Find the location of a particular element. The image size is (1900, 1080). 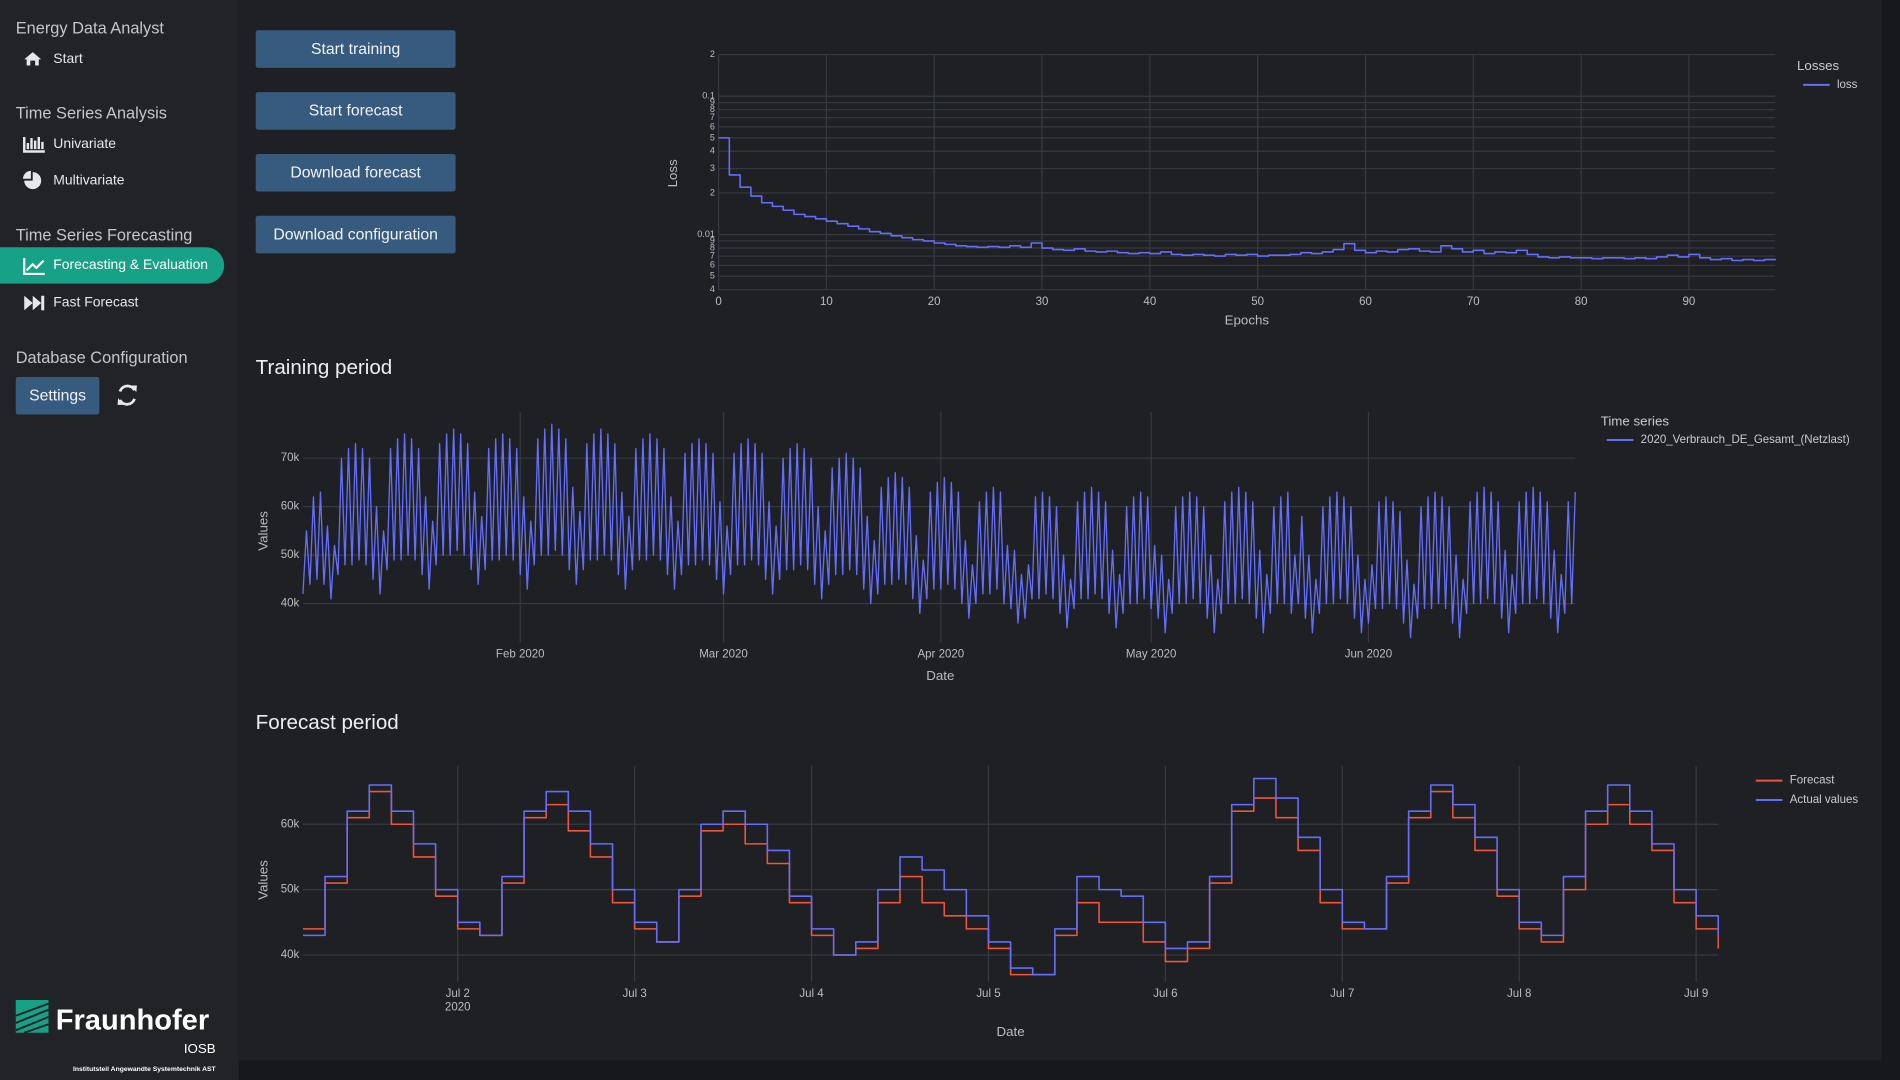

legend-label: Actual values is located at coordinates (1824, 800).